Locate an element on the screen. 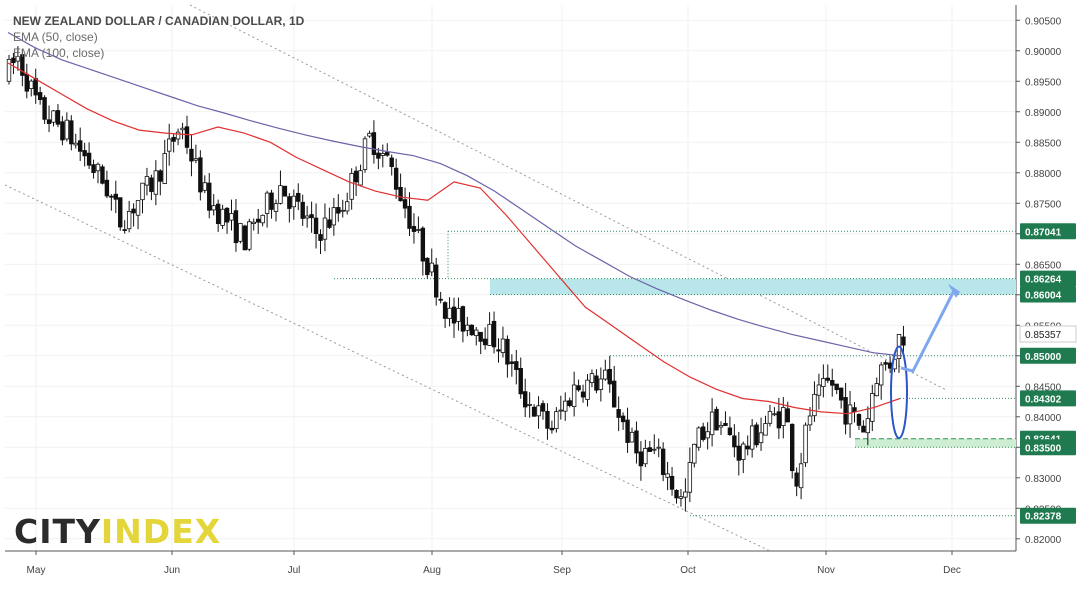 Image resolution: width=1080 pixels, height=589 pixels. forecast-arrow-path is located at coordinates (928, 330).